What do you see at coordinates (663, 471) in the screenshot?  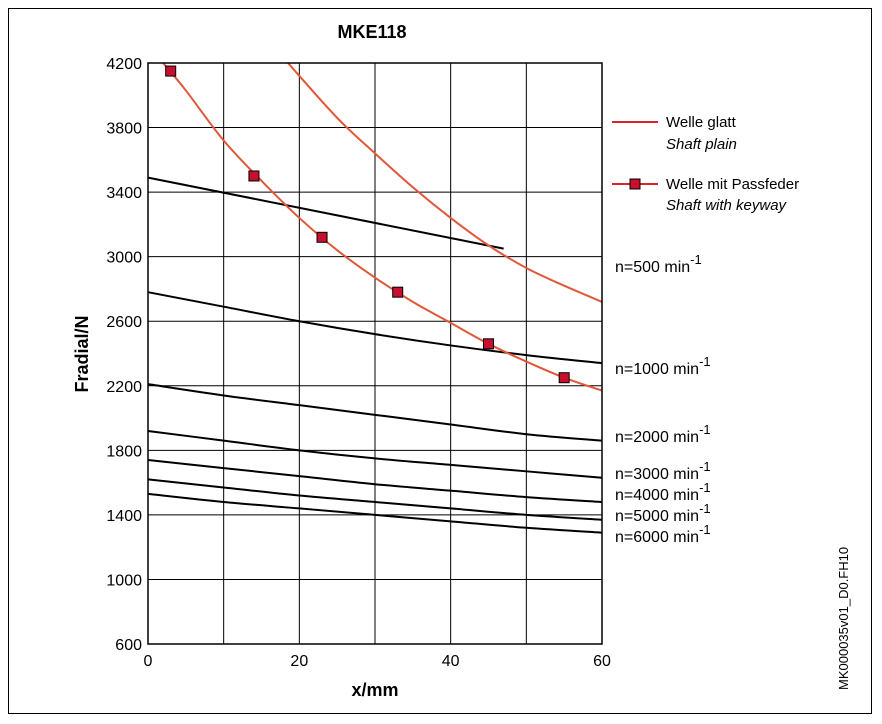 I see `speed-label: n=3000 min-1` at bounding box center [663, 471].